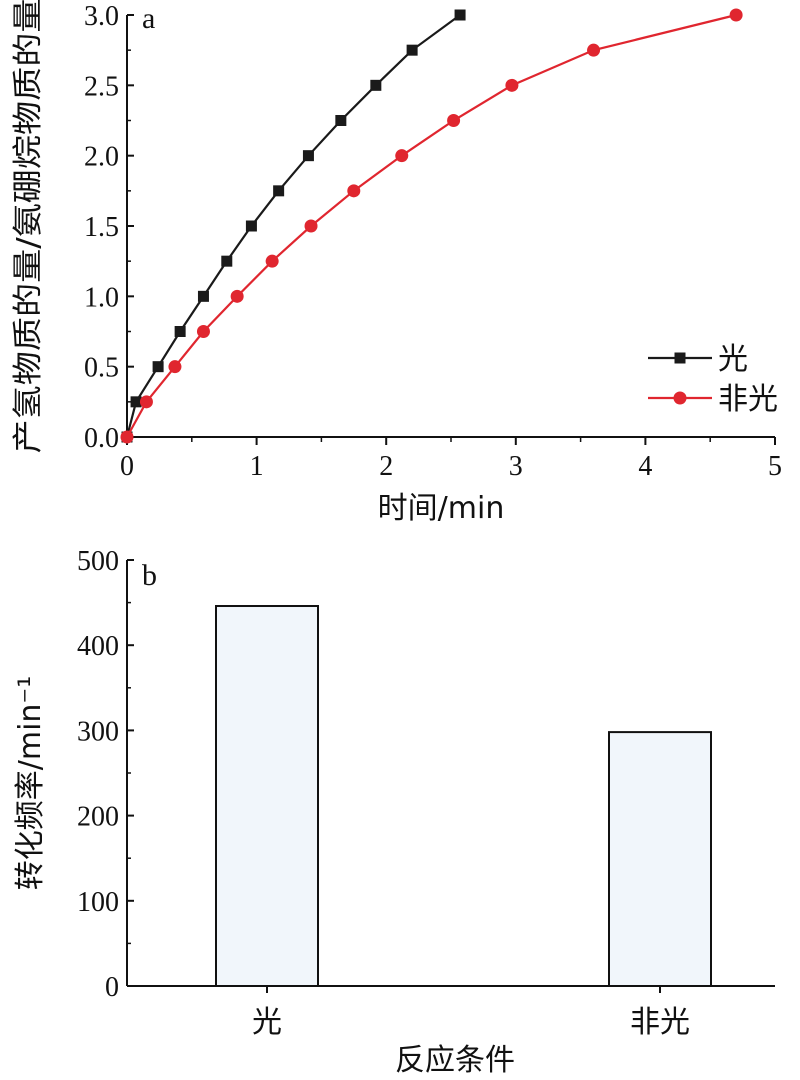 This screenshot has height=1080, width=800. What do you see at coordinates (660, 1022) in the screenshot?
I see `bar-category-label: 非光` at bounding box center [660, 1022].